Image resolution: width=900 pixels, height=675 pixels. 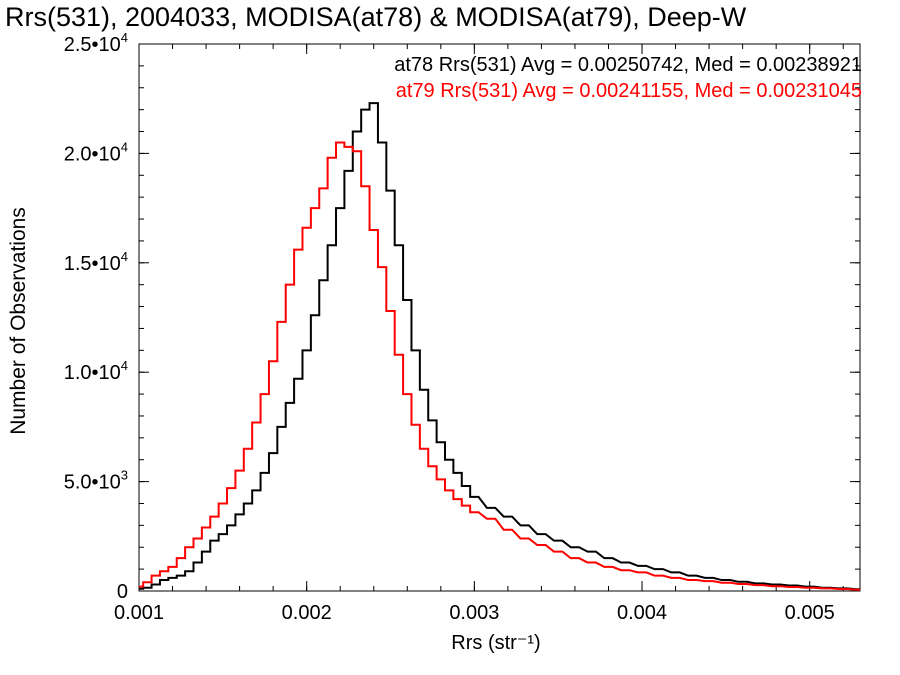 What do you see at coordinates (810, 613) in the screenshot?
I see `x-tick-label: 0.005` at bounding box center [810, 613].